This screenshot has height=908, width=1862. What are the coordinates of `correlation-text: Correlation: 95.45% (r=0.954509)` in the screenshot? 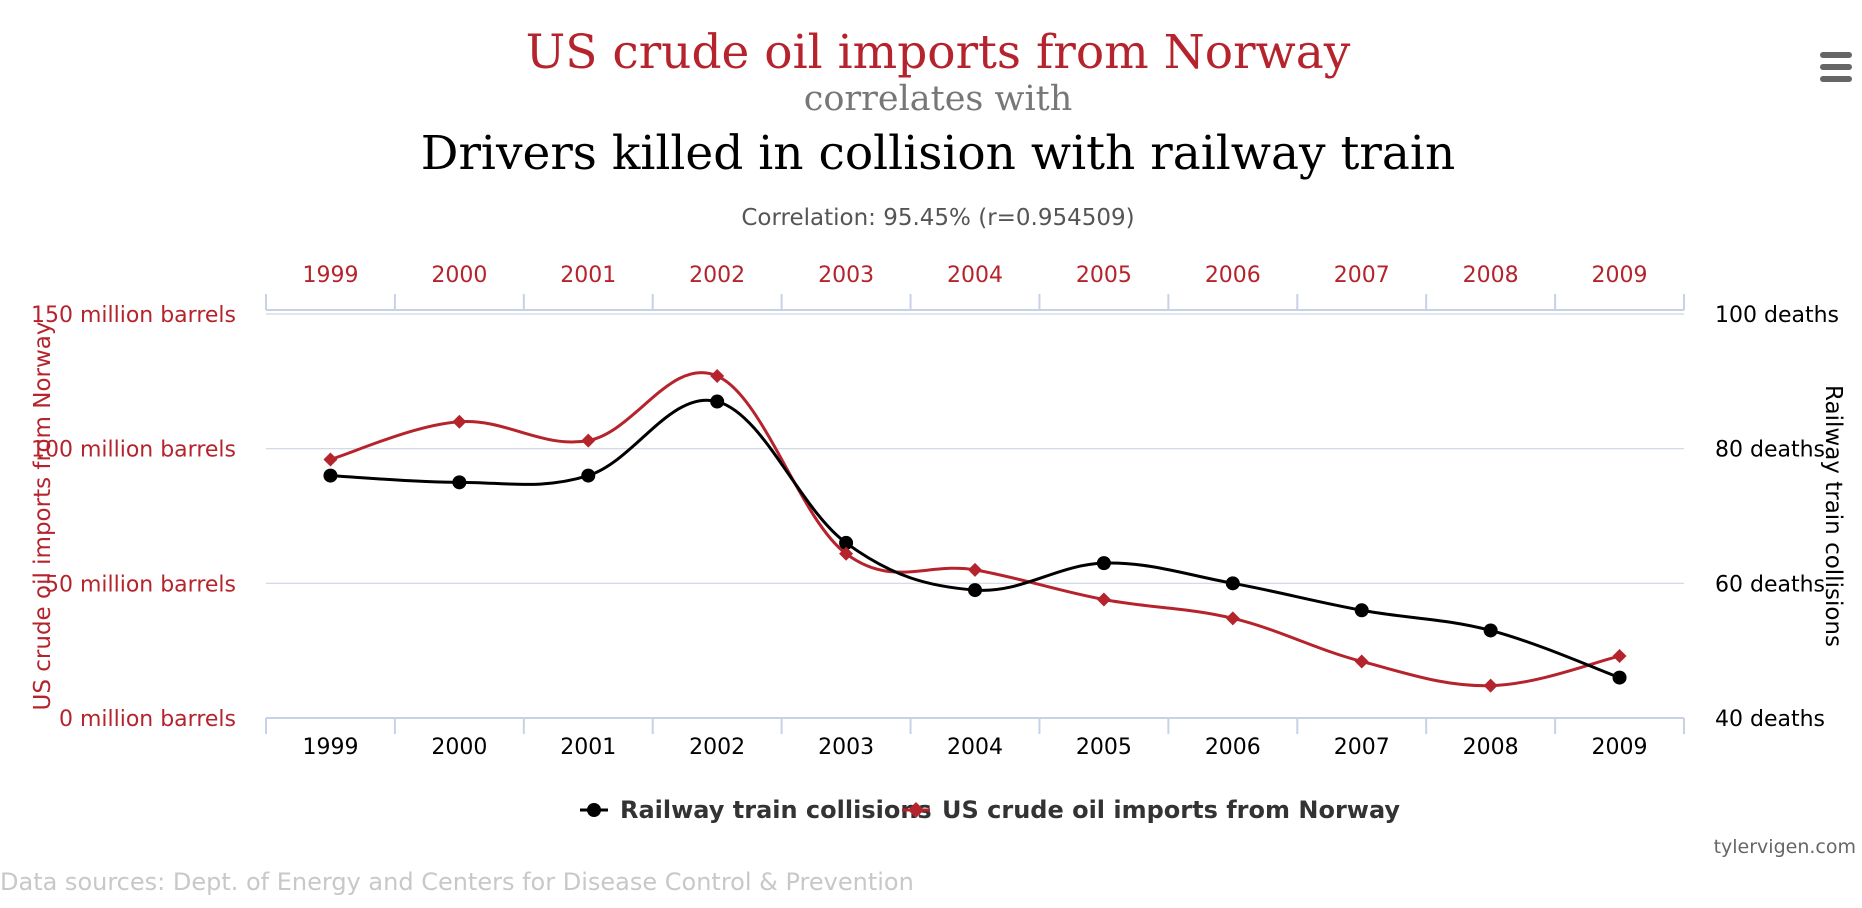 It's located at (937, 218).